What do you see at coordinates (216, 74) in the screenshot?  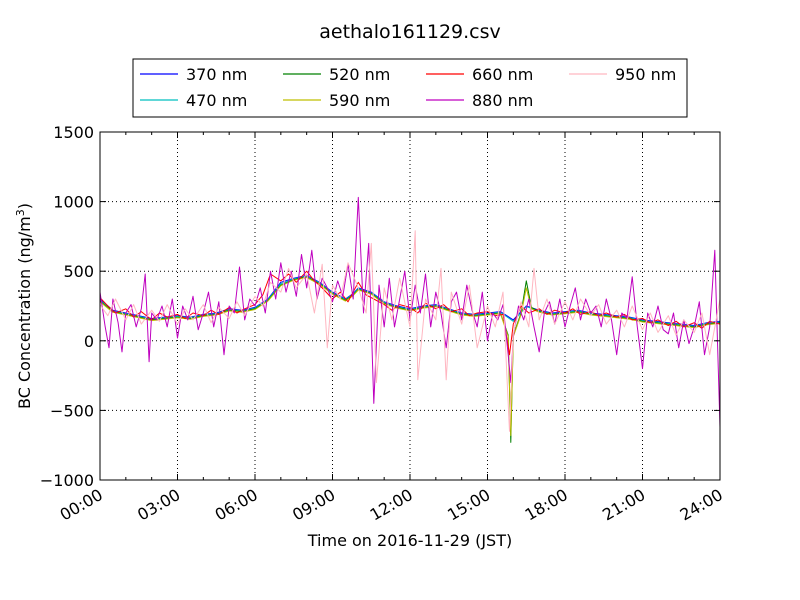 I see `legend-label: 370 nm` at bounding box center [216, 74].